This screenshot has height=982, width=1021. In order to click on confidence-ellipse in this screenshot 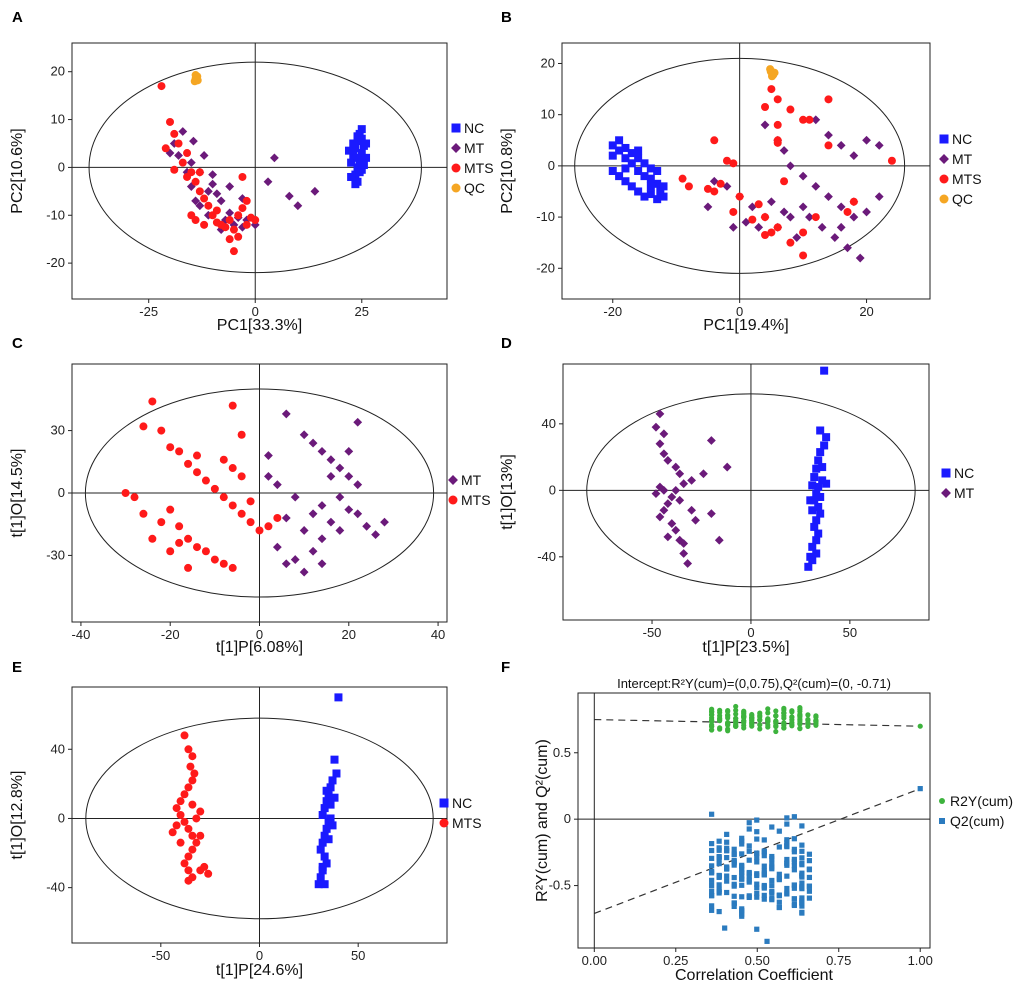, I will do `click(259, 493)`.